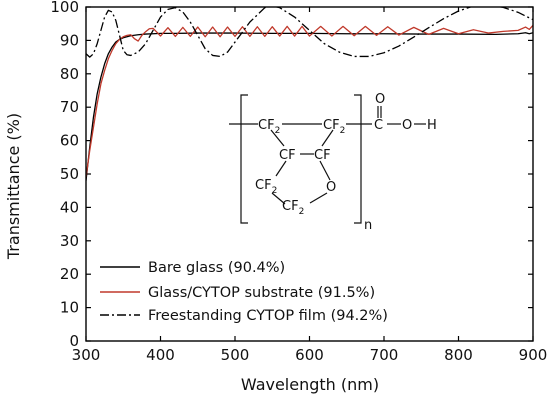 The image size is (550, 403). What do you see at coordinates (13, 186) in the screenshot?
I see `y-axis-title: Transmittance (%)` at bounding box center [13, 186].